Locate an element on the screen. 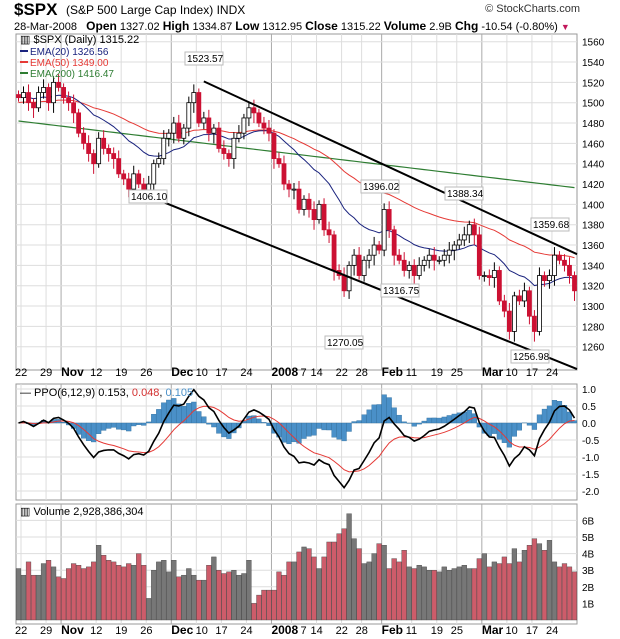 The image size is (620, 639). x-tick-label: Feb is located at coordinates (392, 372).